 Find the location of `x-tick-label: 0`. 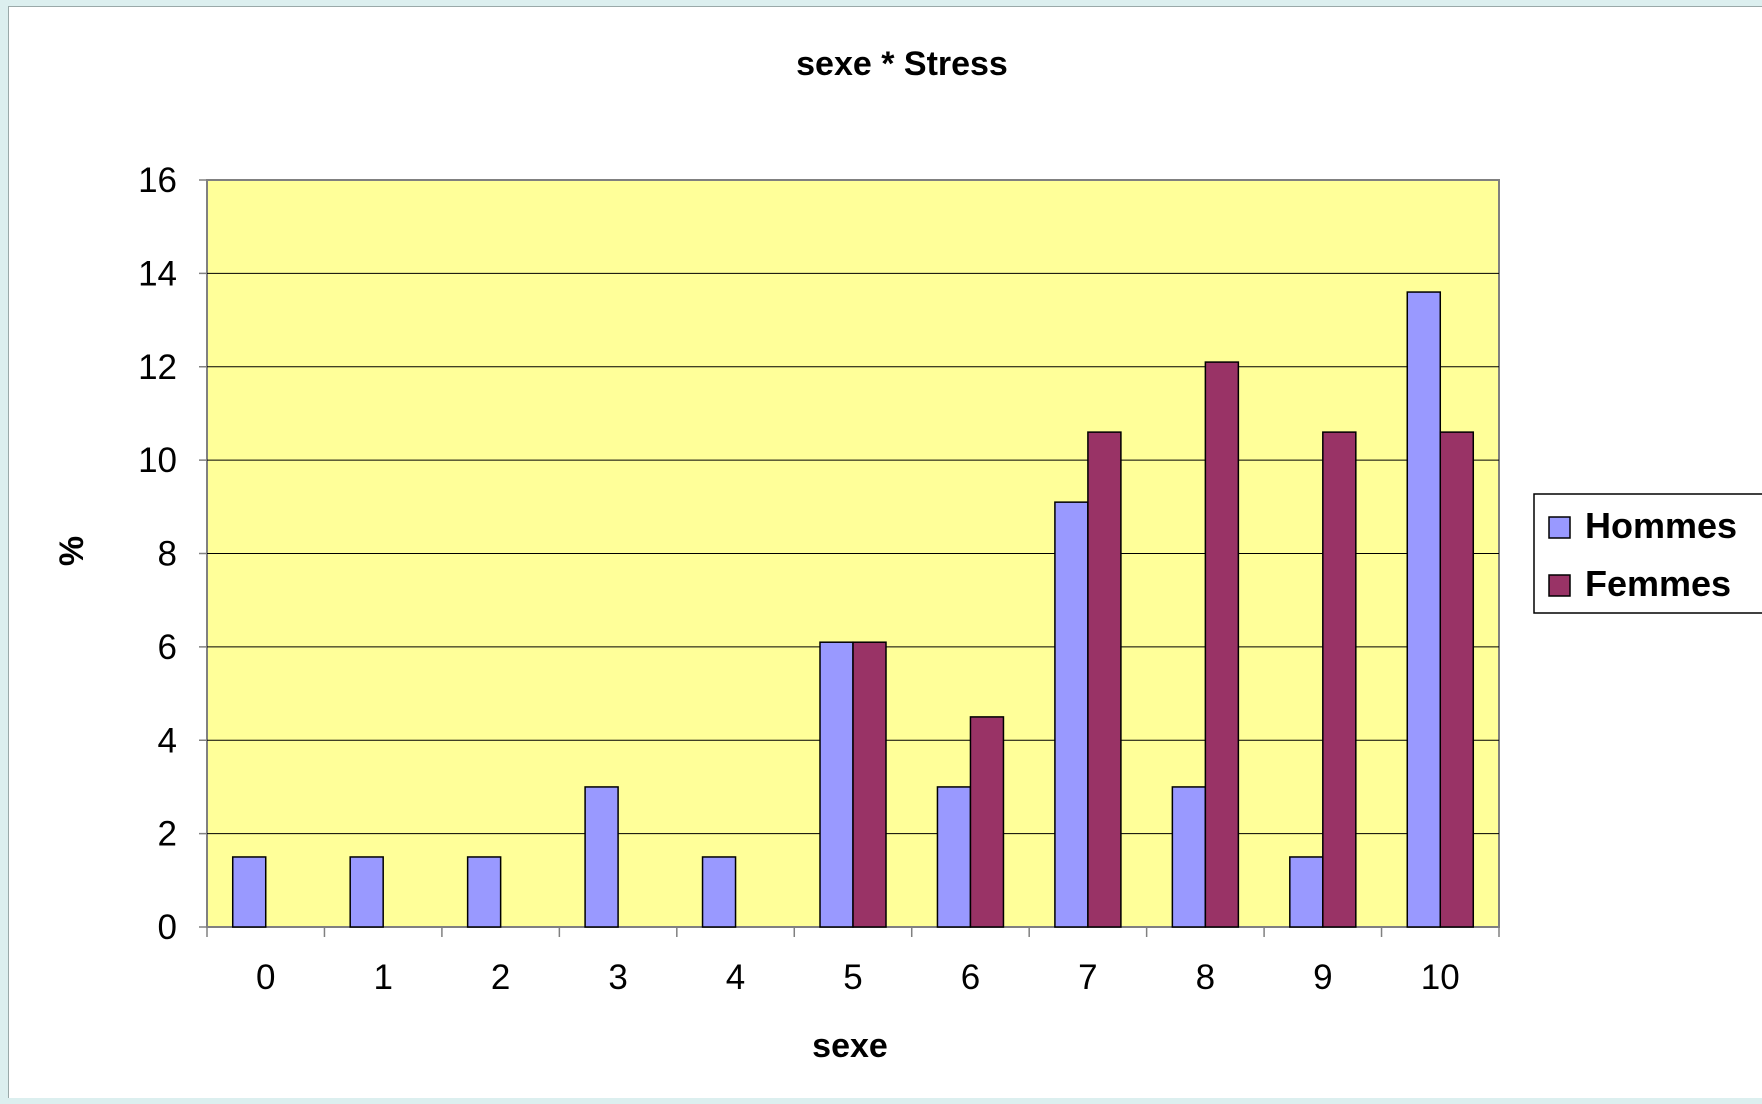

x-tick-label: 0 is located at coordinates (265, 977).